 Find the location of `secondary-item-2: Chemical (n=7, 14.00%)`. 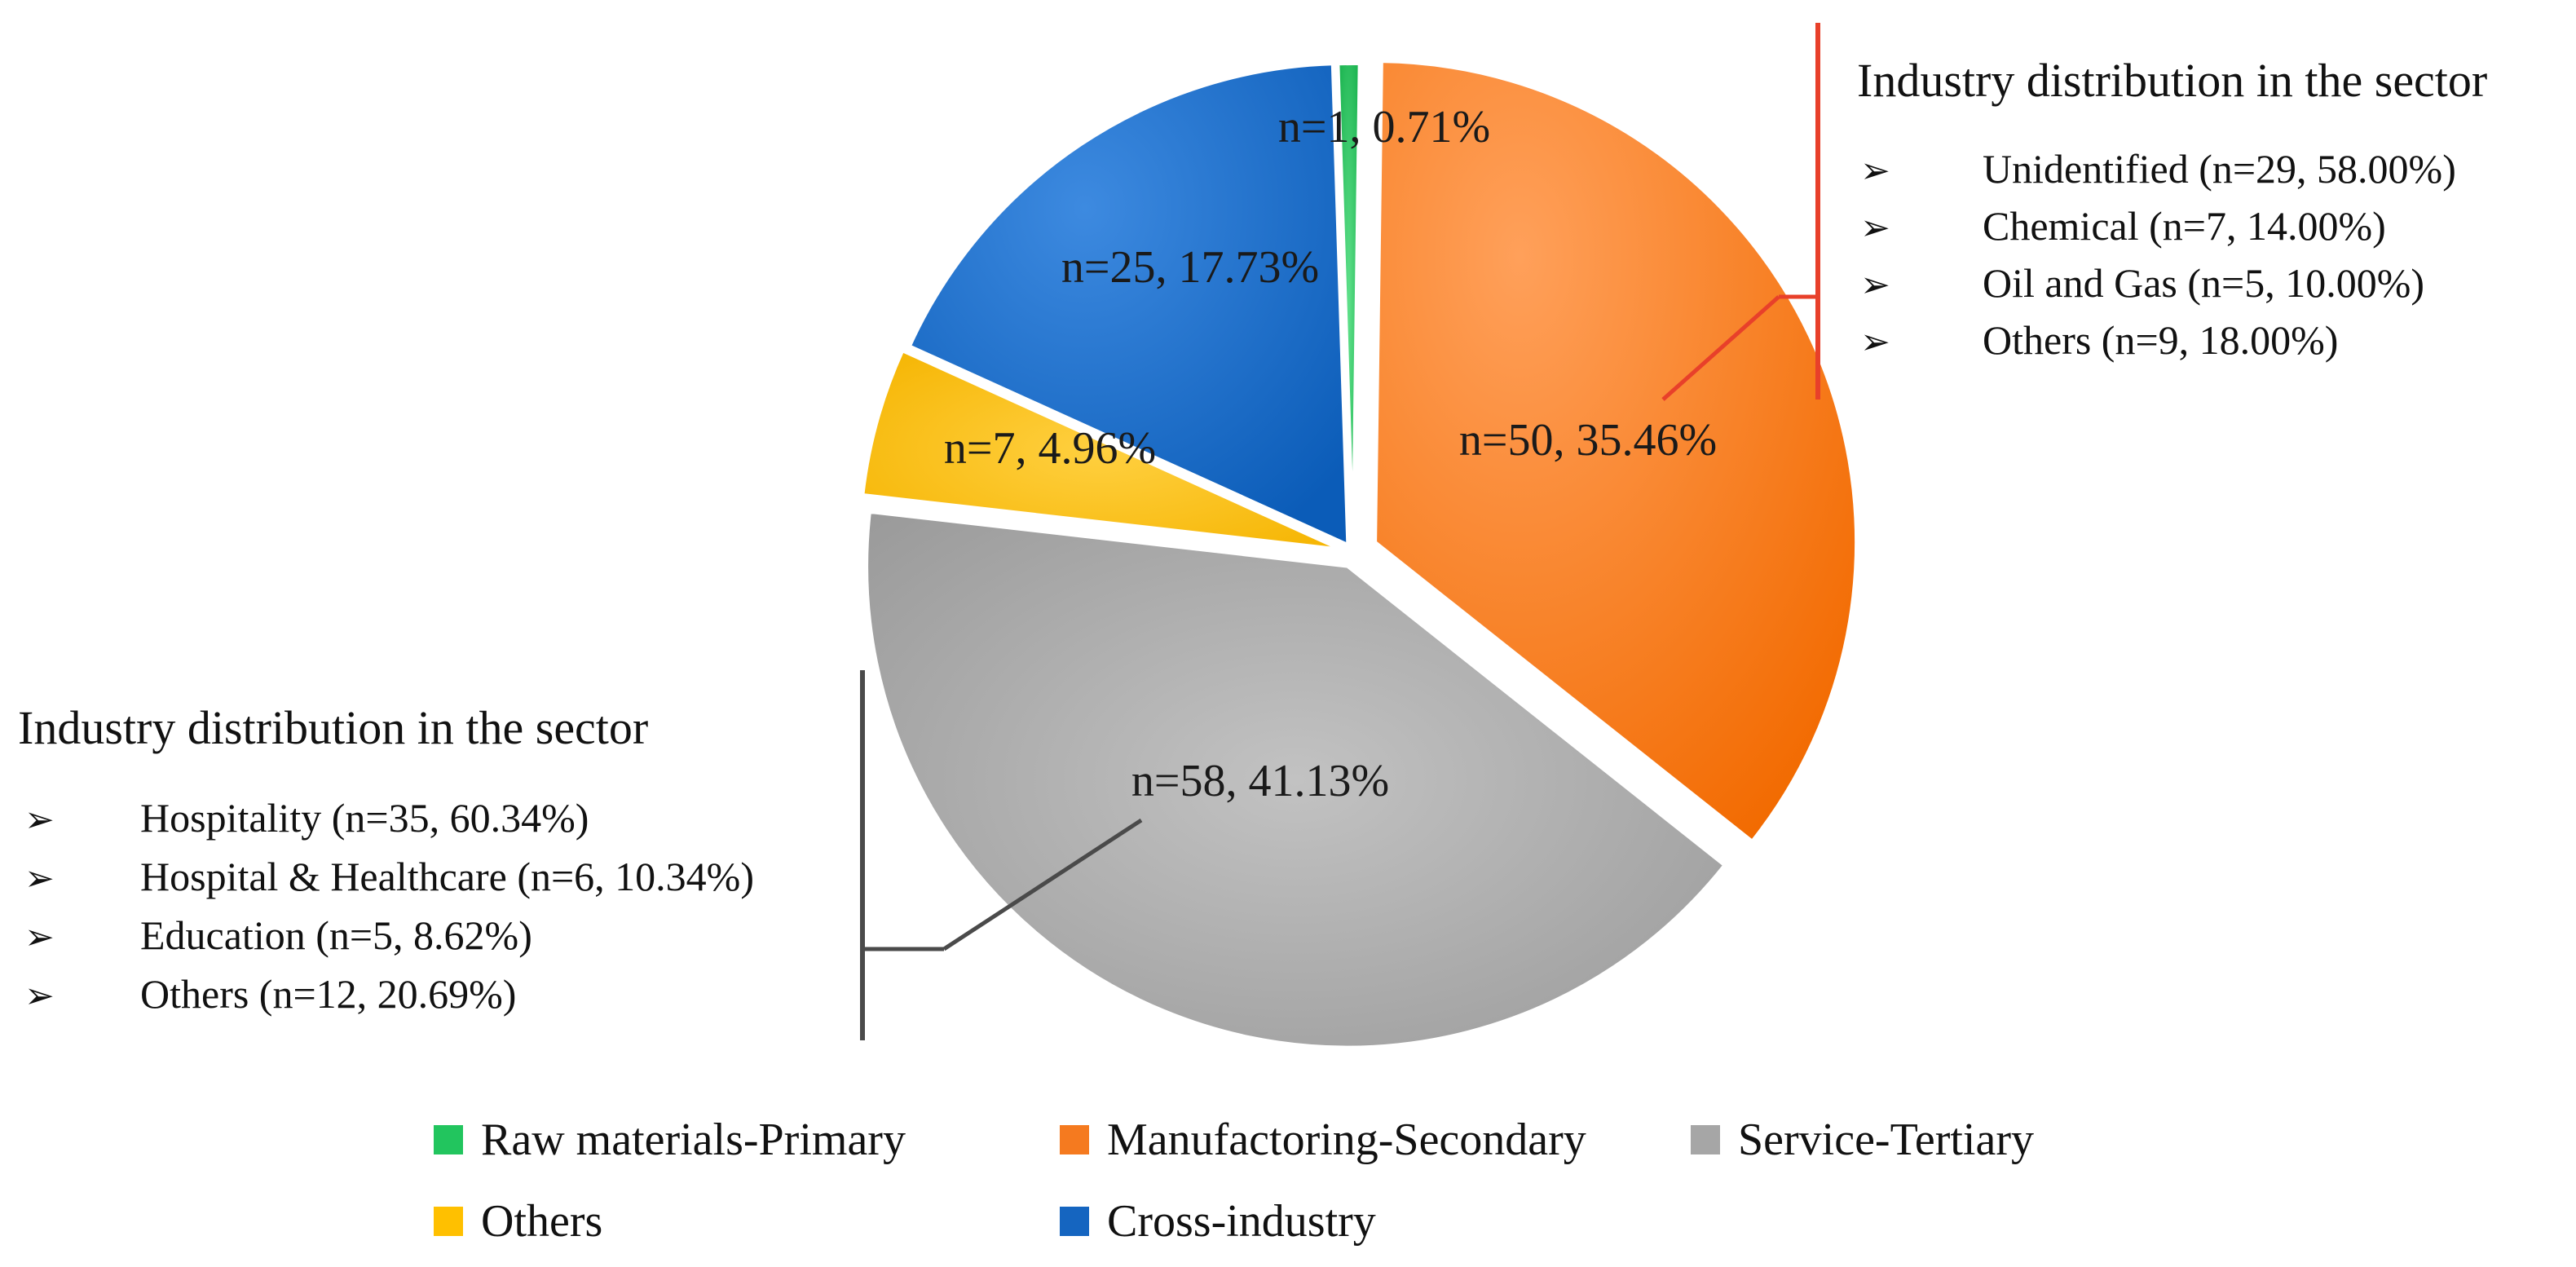

secondary-item-2: Chemical (n=7, 14.00%) is located at coordinates (2184, 226).